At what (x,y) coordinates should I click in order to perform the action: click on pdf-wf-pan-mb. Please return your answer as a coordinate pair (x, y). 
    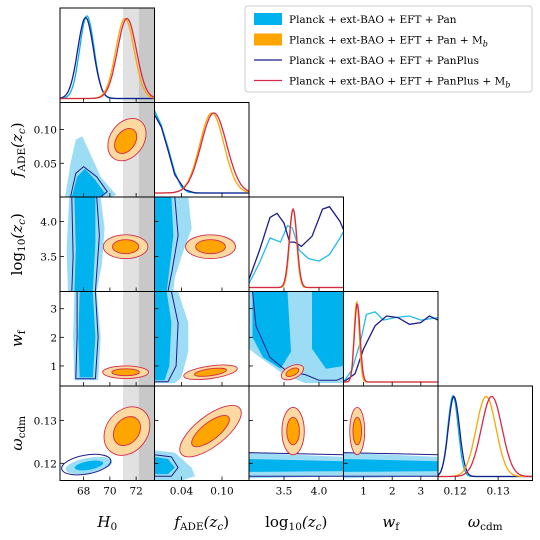
    Looking at the image, I should click on (390, 341).